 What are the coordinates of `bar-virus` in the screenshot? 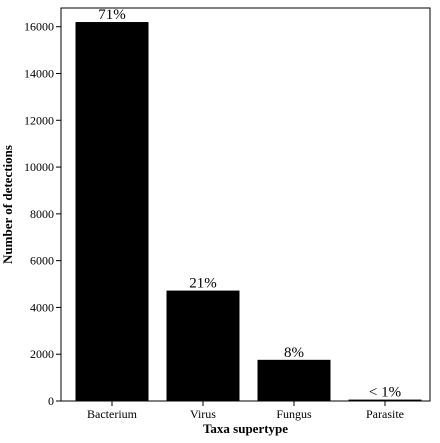 It's located at (203, 345).